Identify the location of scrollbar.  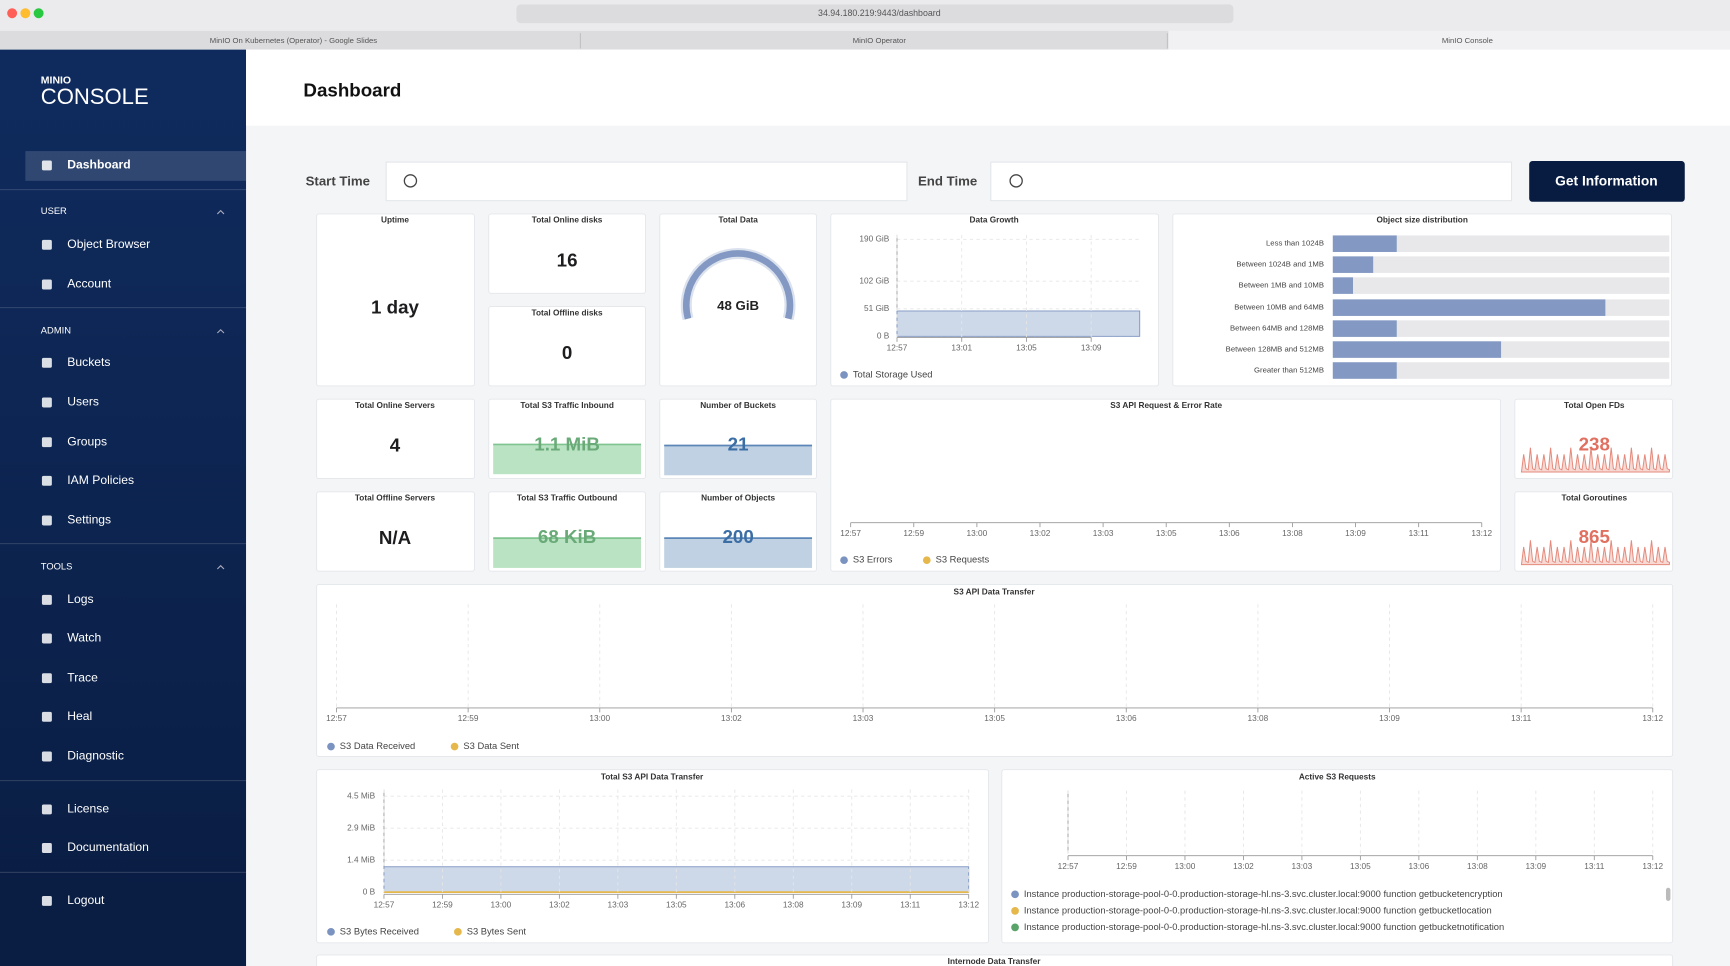
(1668, 894).